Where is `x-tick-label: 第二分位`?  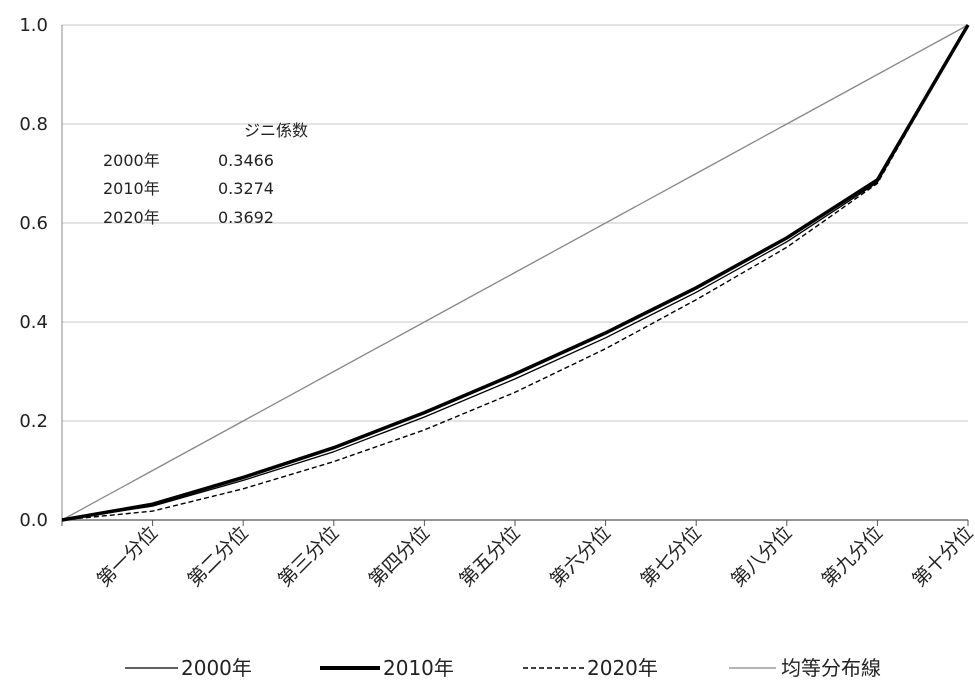 x-tick-label: 第二分位 is located at coordinates (217, 556).